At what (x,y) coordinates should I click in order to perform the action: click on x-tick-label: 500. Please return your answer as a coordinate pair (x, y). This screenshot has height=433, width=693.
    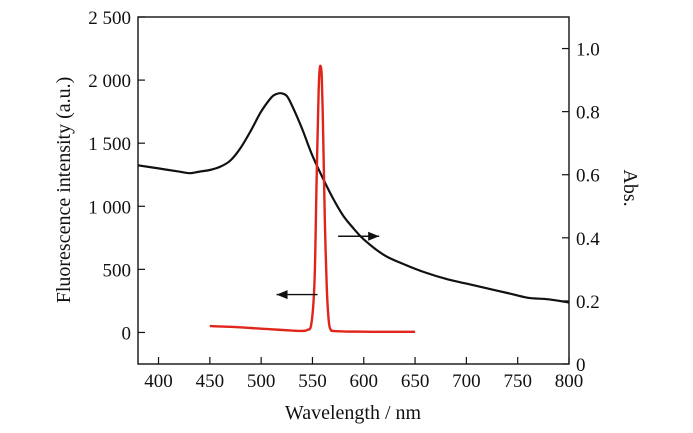
    Looking at the image, I should click on (261, 381).